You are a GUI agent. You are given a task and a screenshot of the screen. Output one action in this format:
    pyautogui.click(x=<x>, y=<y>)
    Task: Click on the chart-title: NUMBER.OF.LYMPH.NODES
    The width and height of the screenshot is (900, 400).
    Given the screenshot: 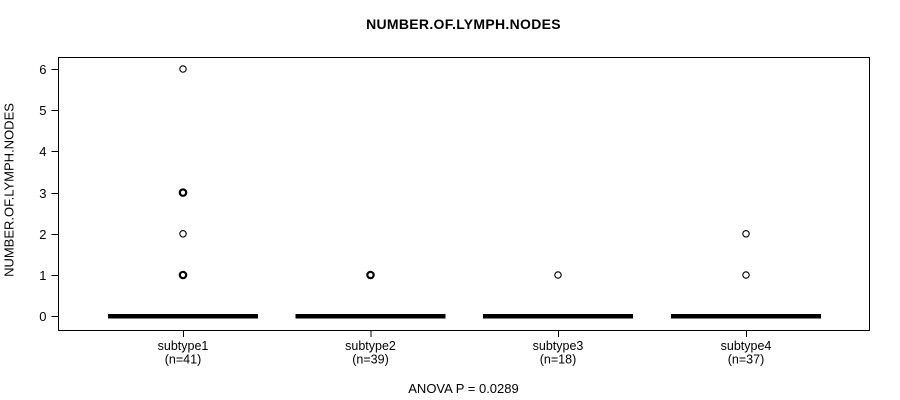 What is the action you would take?
    pyautogui.click(x=463, y=24)
    